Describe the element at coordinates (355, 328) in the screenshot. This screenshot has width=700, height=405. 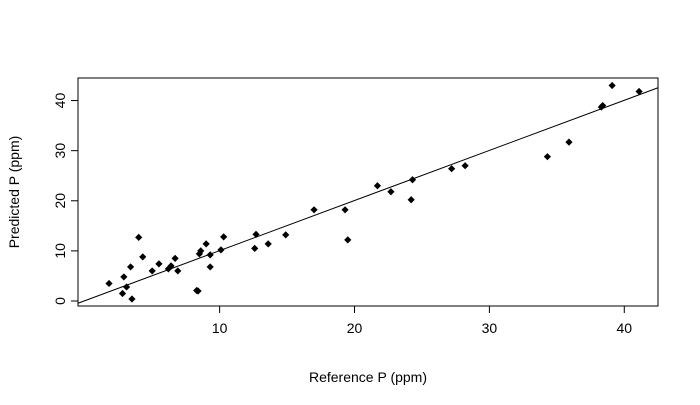
I see `x-tick-label: 20` at that location.